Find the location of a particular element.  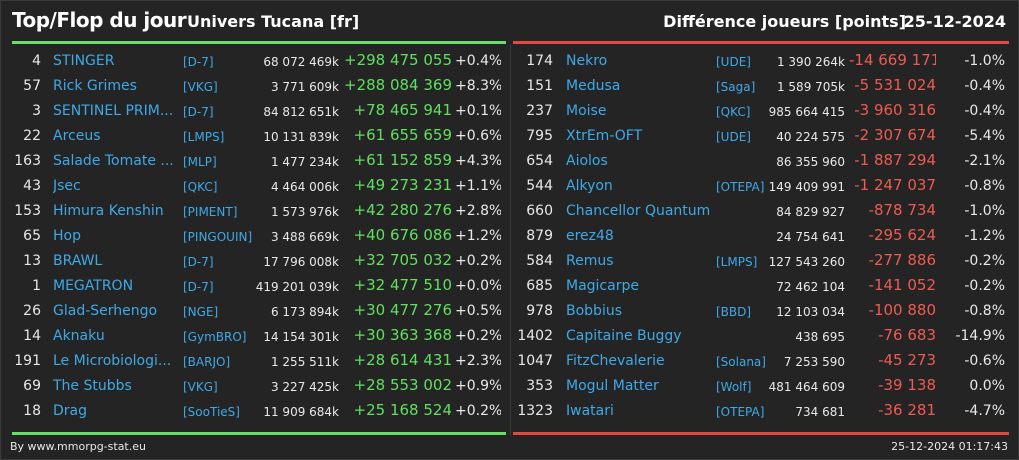

flop-player-row: 151 Medusa [Saga] 1 589 705k -5 531 024 -0.4% is located at coordinates (509, 86).